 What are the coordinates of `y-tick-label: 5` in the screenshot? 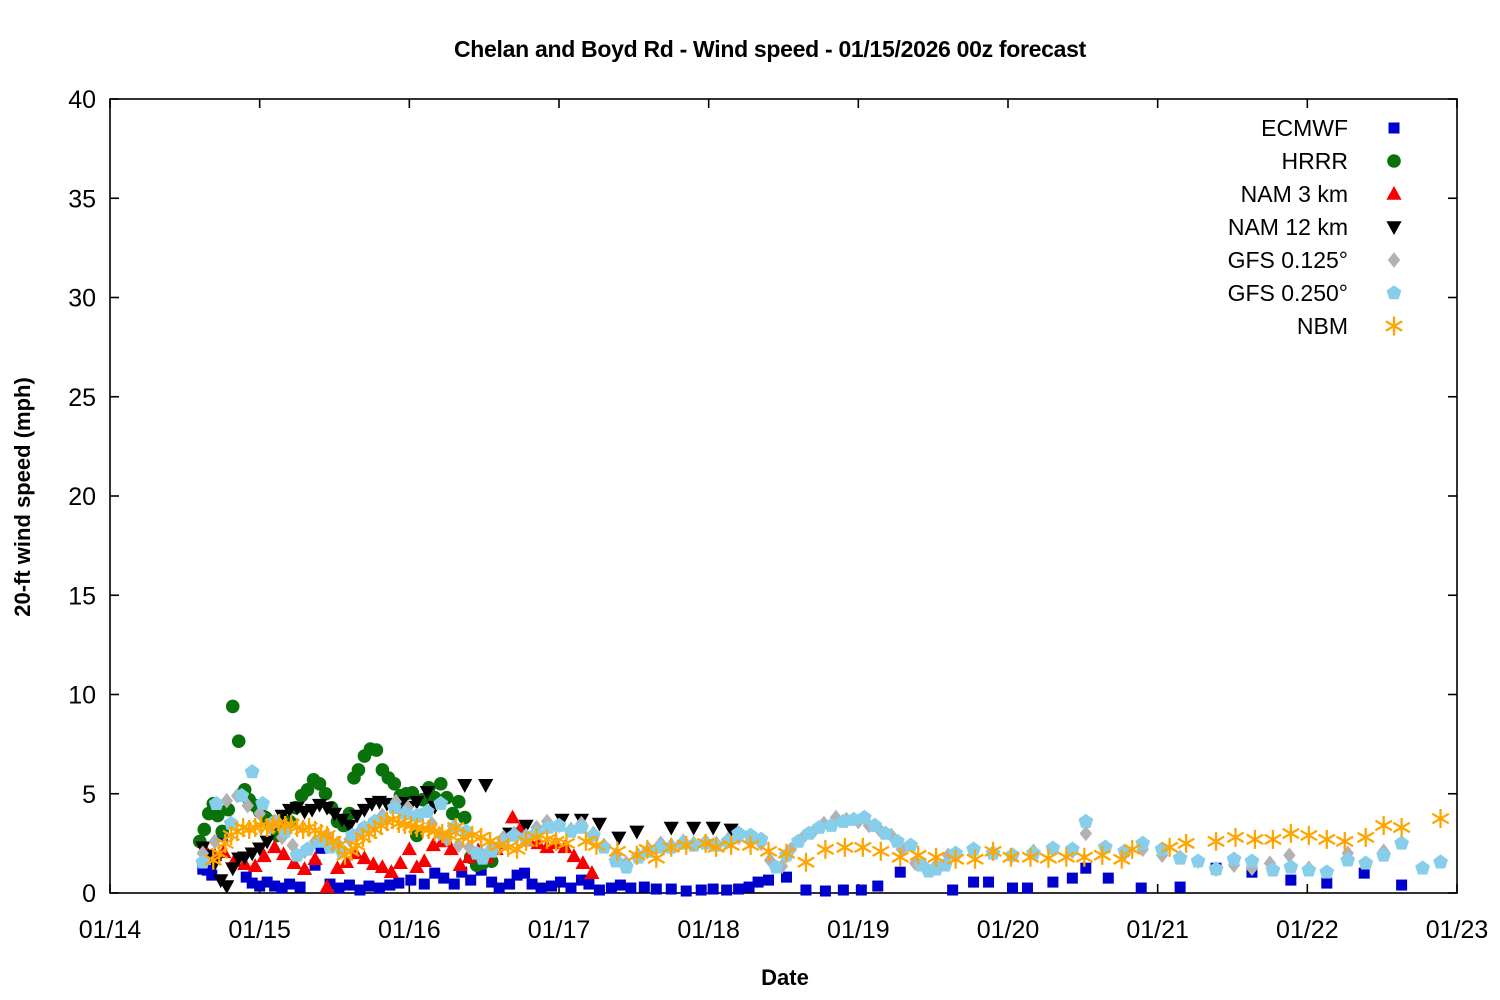 It's located at (89, 795).